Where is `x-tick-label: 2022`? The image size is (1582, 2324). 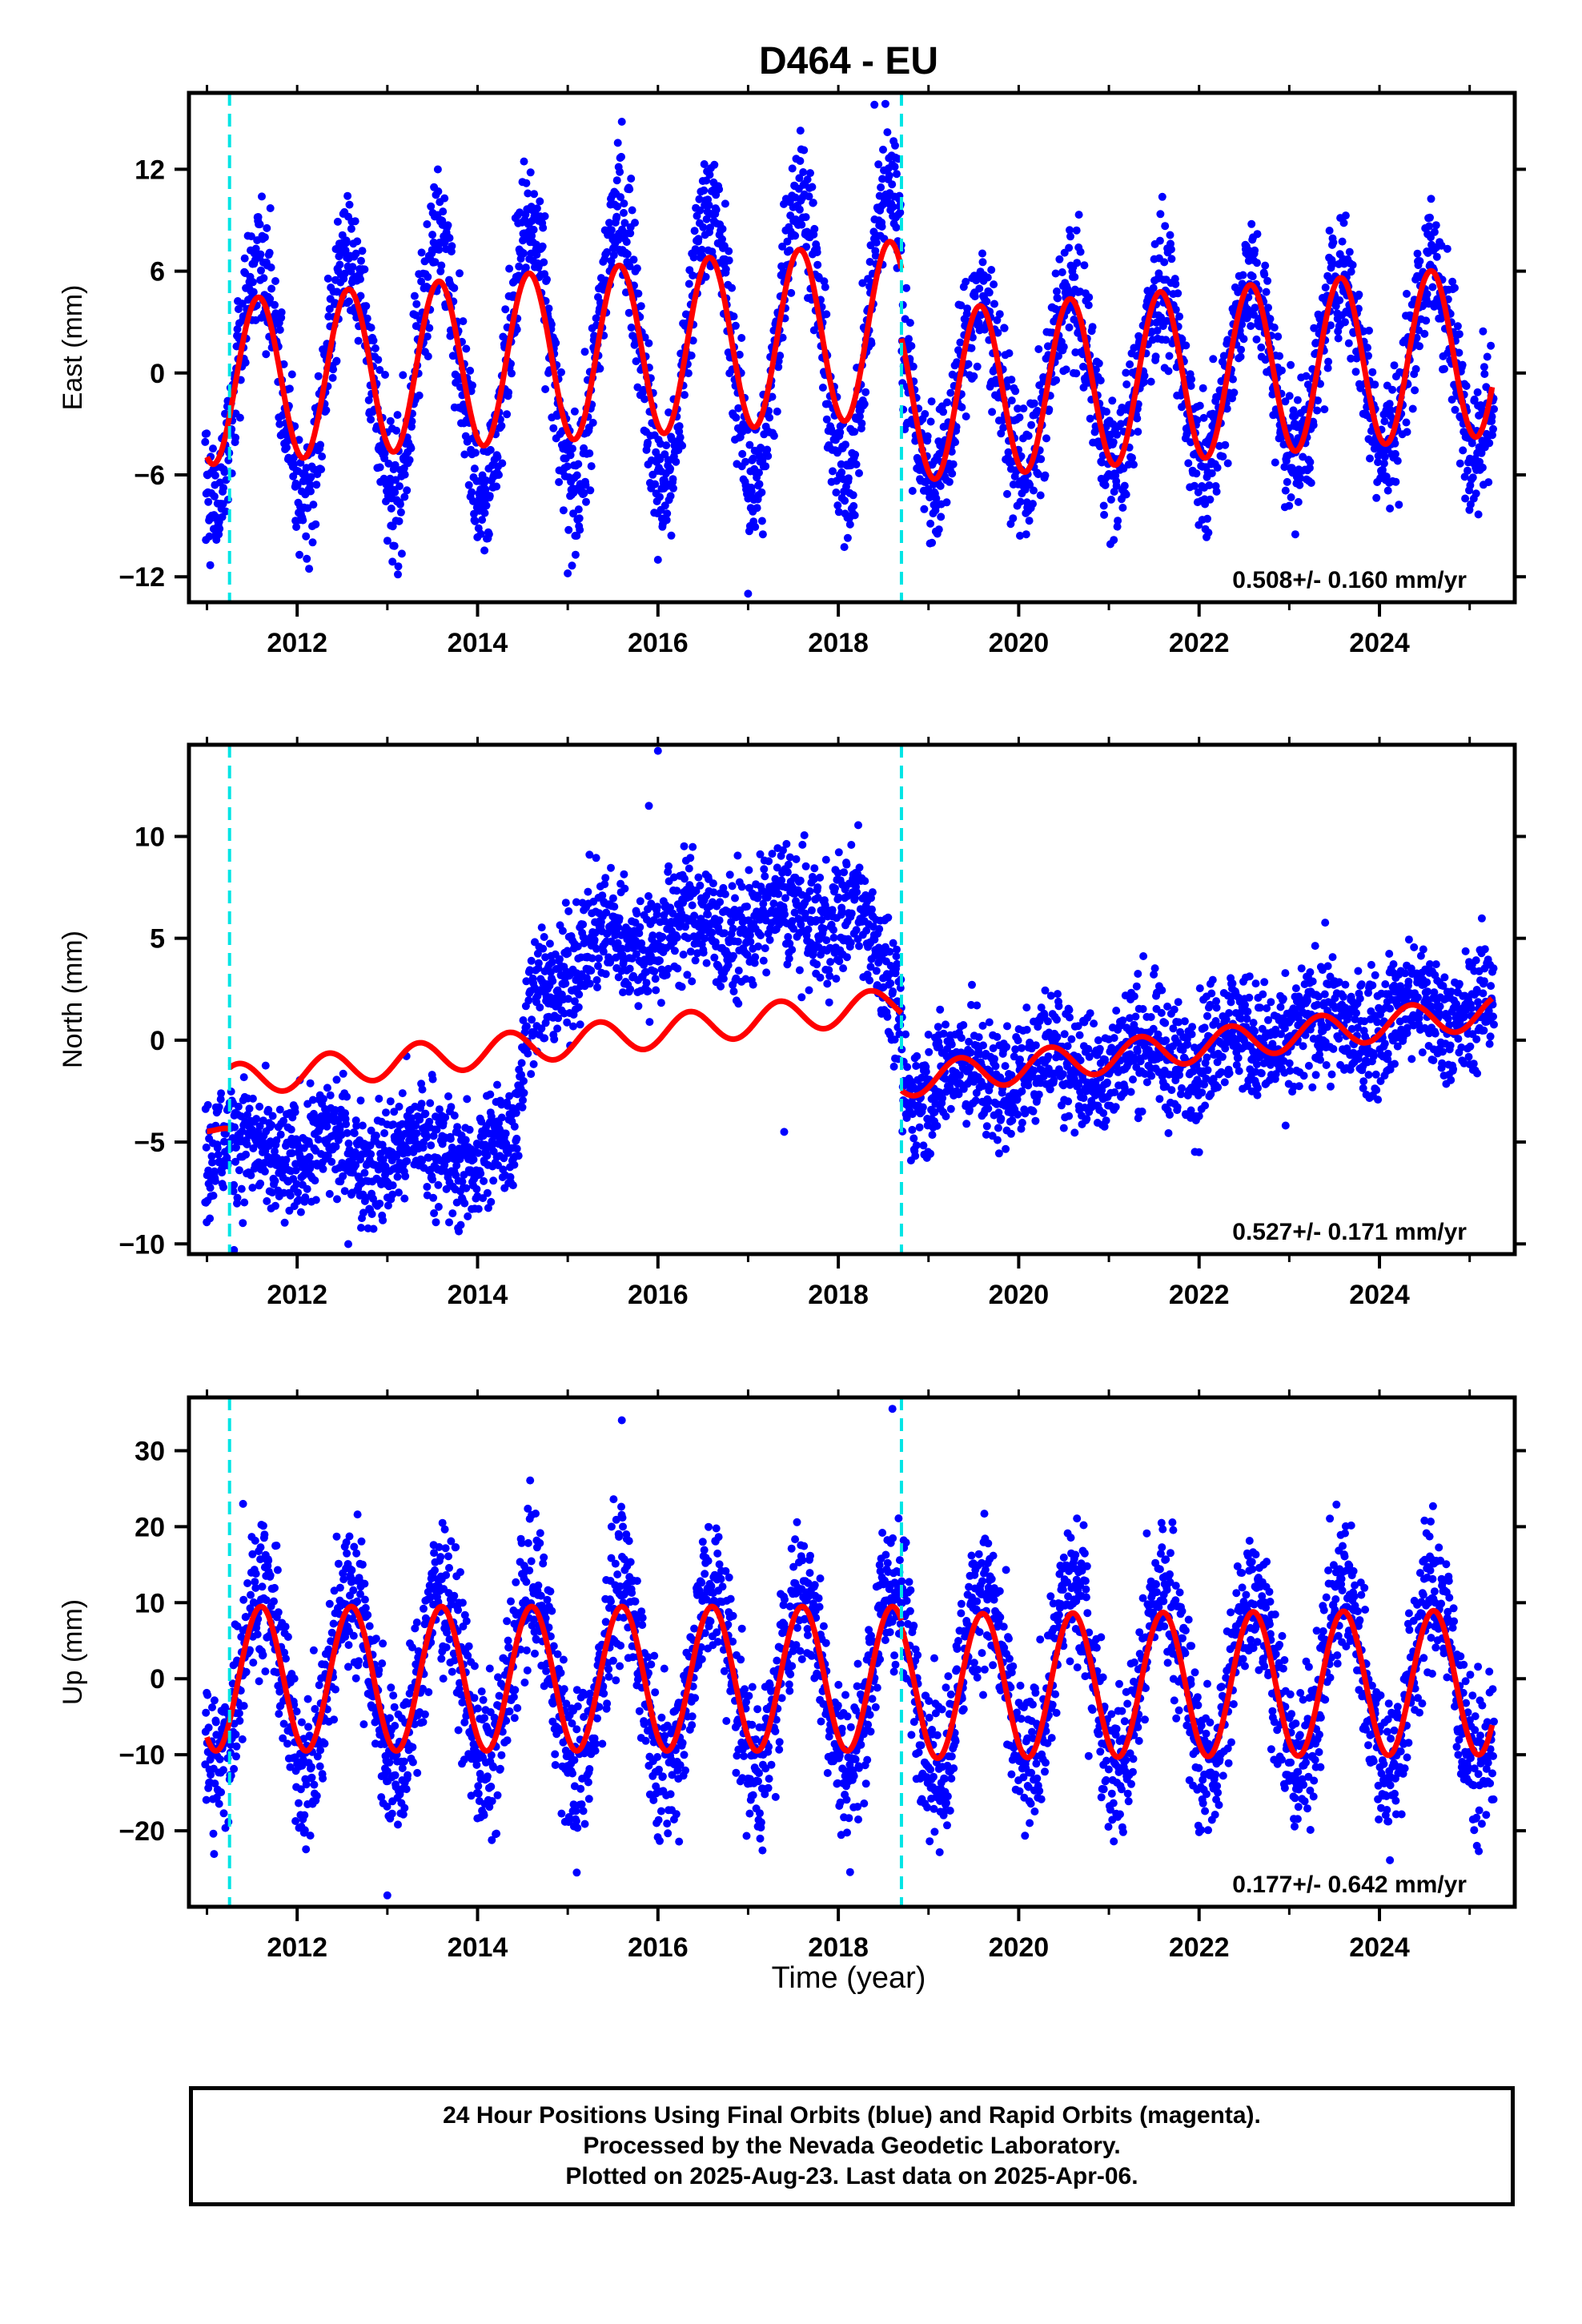
x-tick-label: 2022 is located at coordinates (1199, 643).